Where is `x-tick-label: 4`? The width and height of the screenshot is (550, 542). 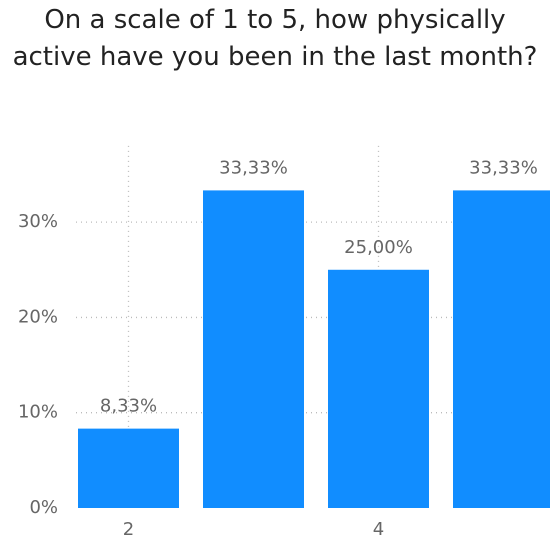
x-tick-label: 4 is located at coordinates (378, 529).